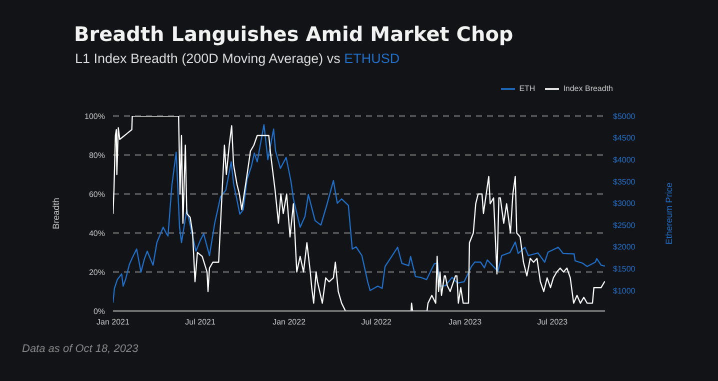 The width and height of the screenshot is (718, 381). Describe the element at coordinates (669, 213) in the screenshot. I see `y2-axis-title: Ethereum Price` at that location.